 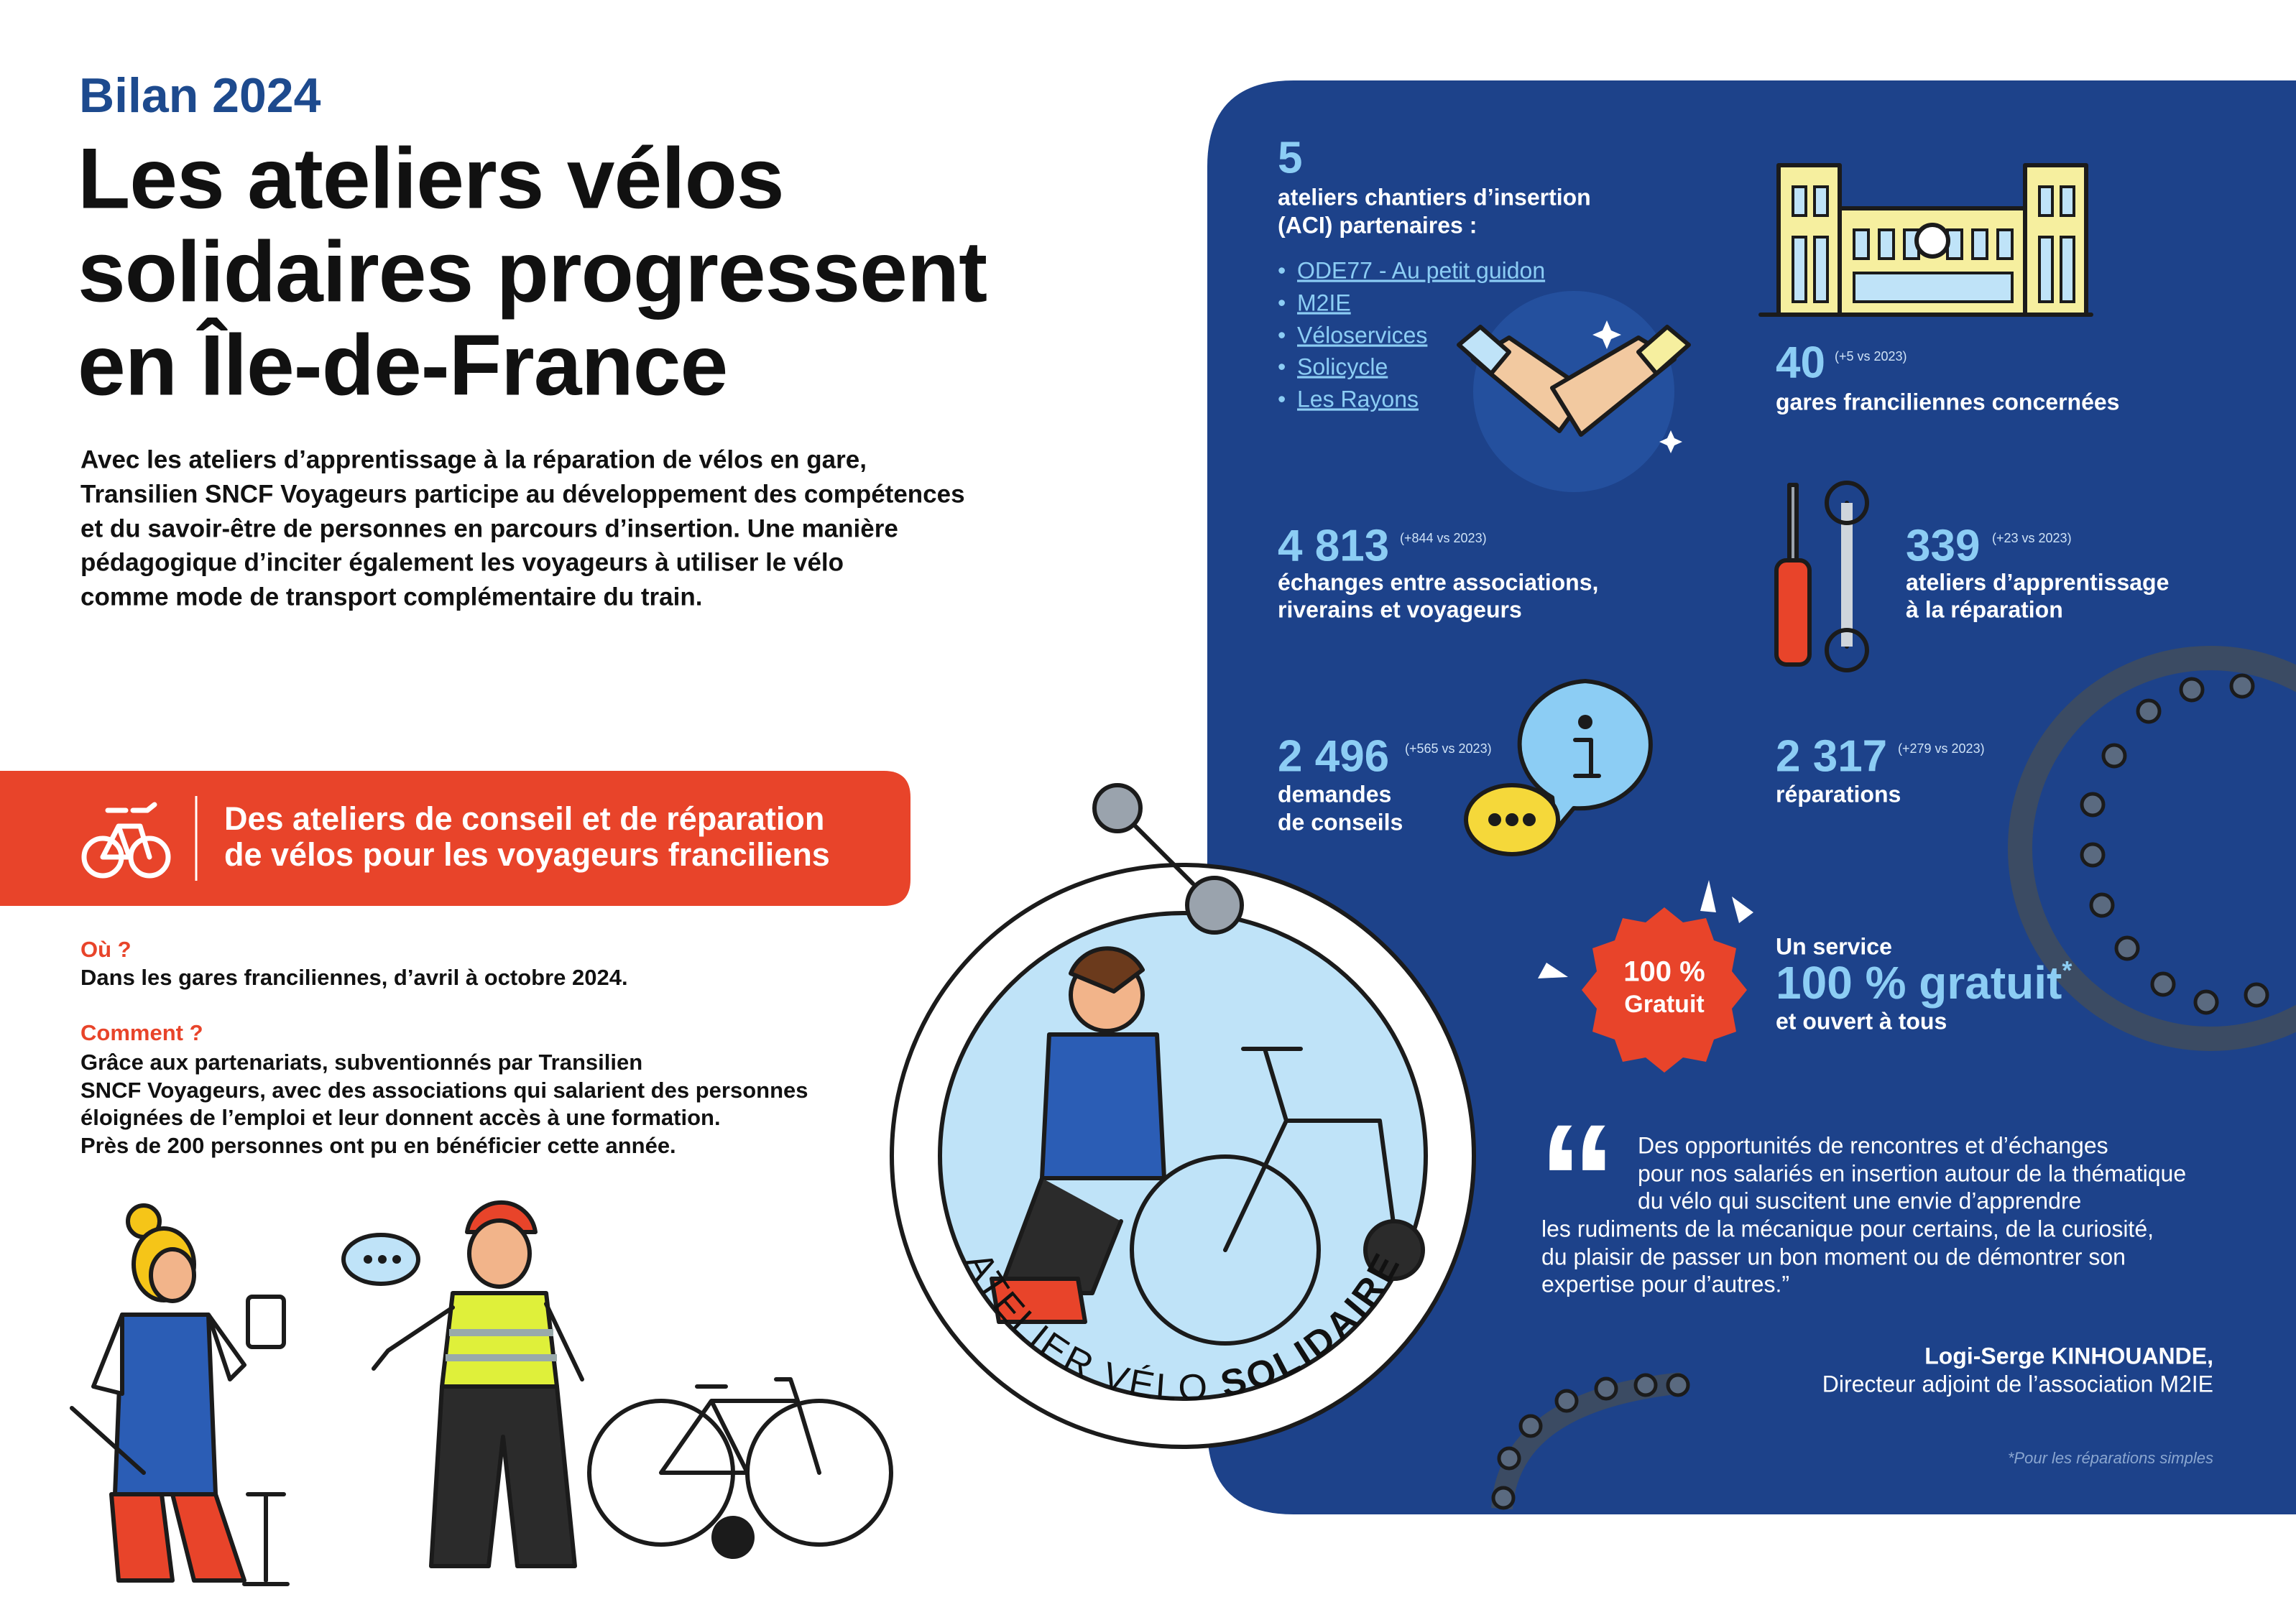 I want to click on speech-icon, so click(x=1558, y=767).